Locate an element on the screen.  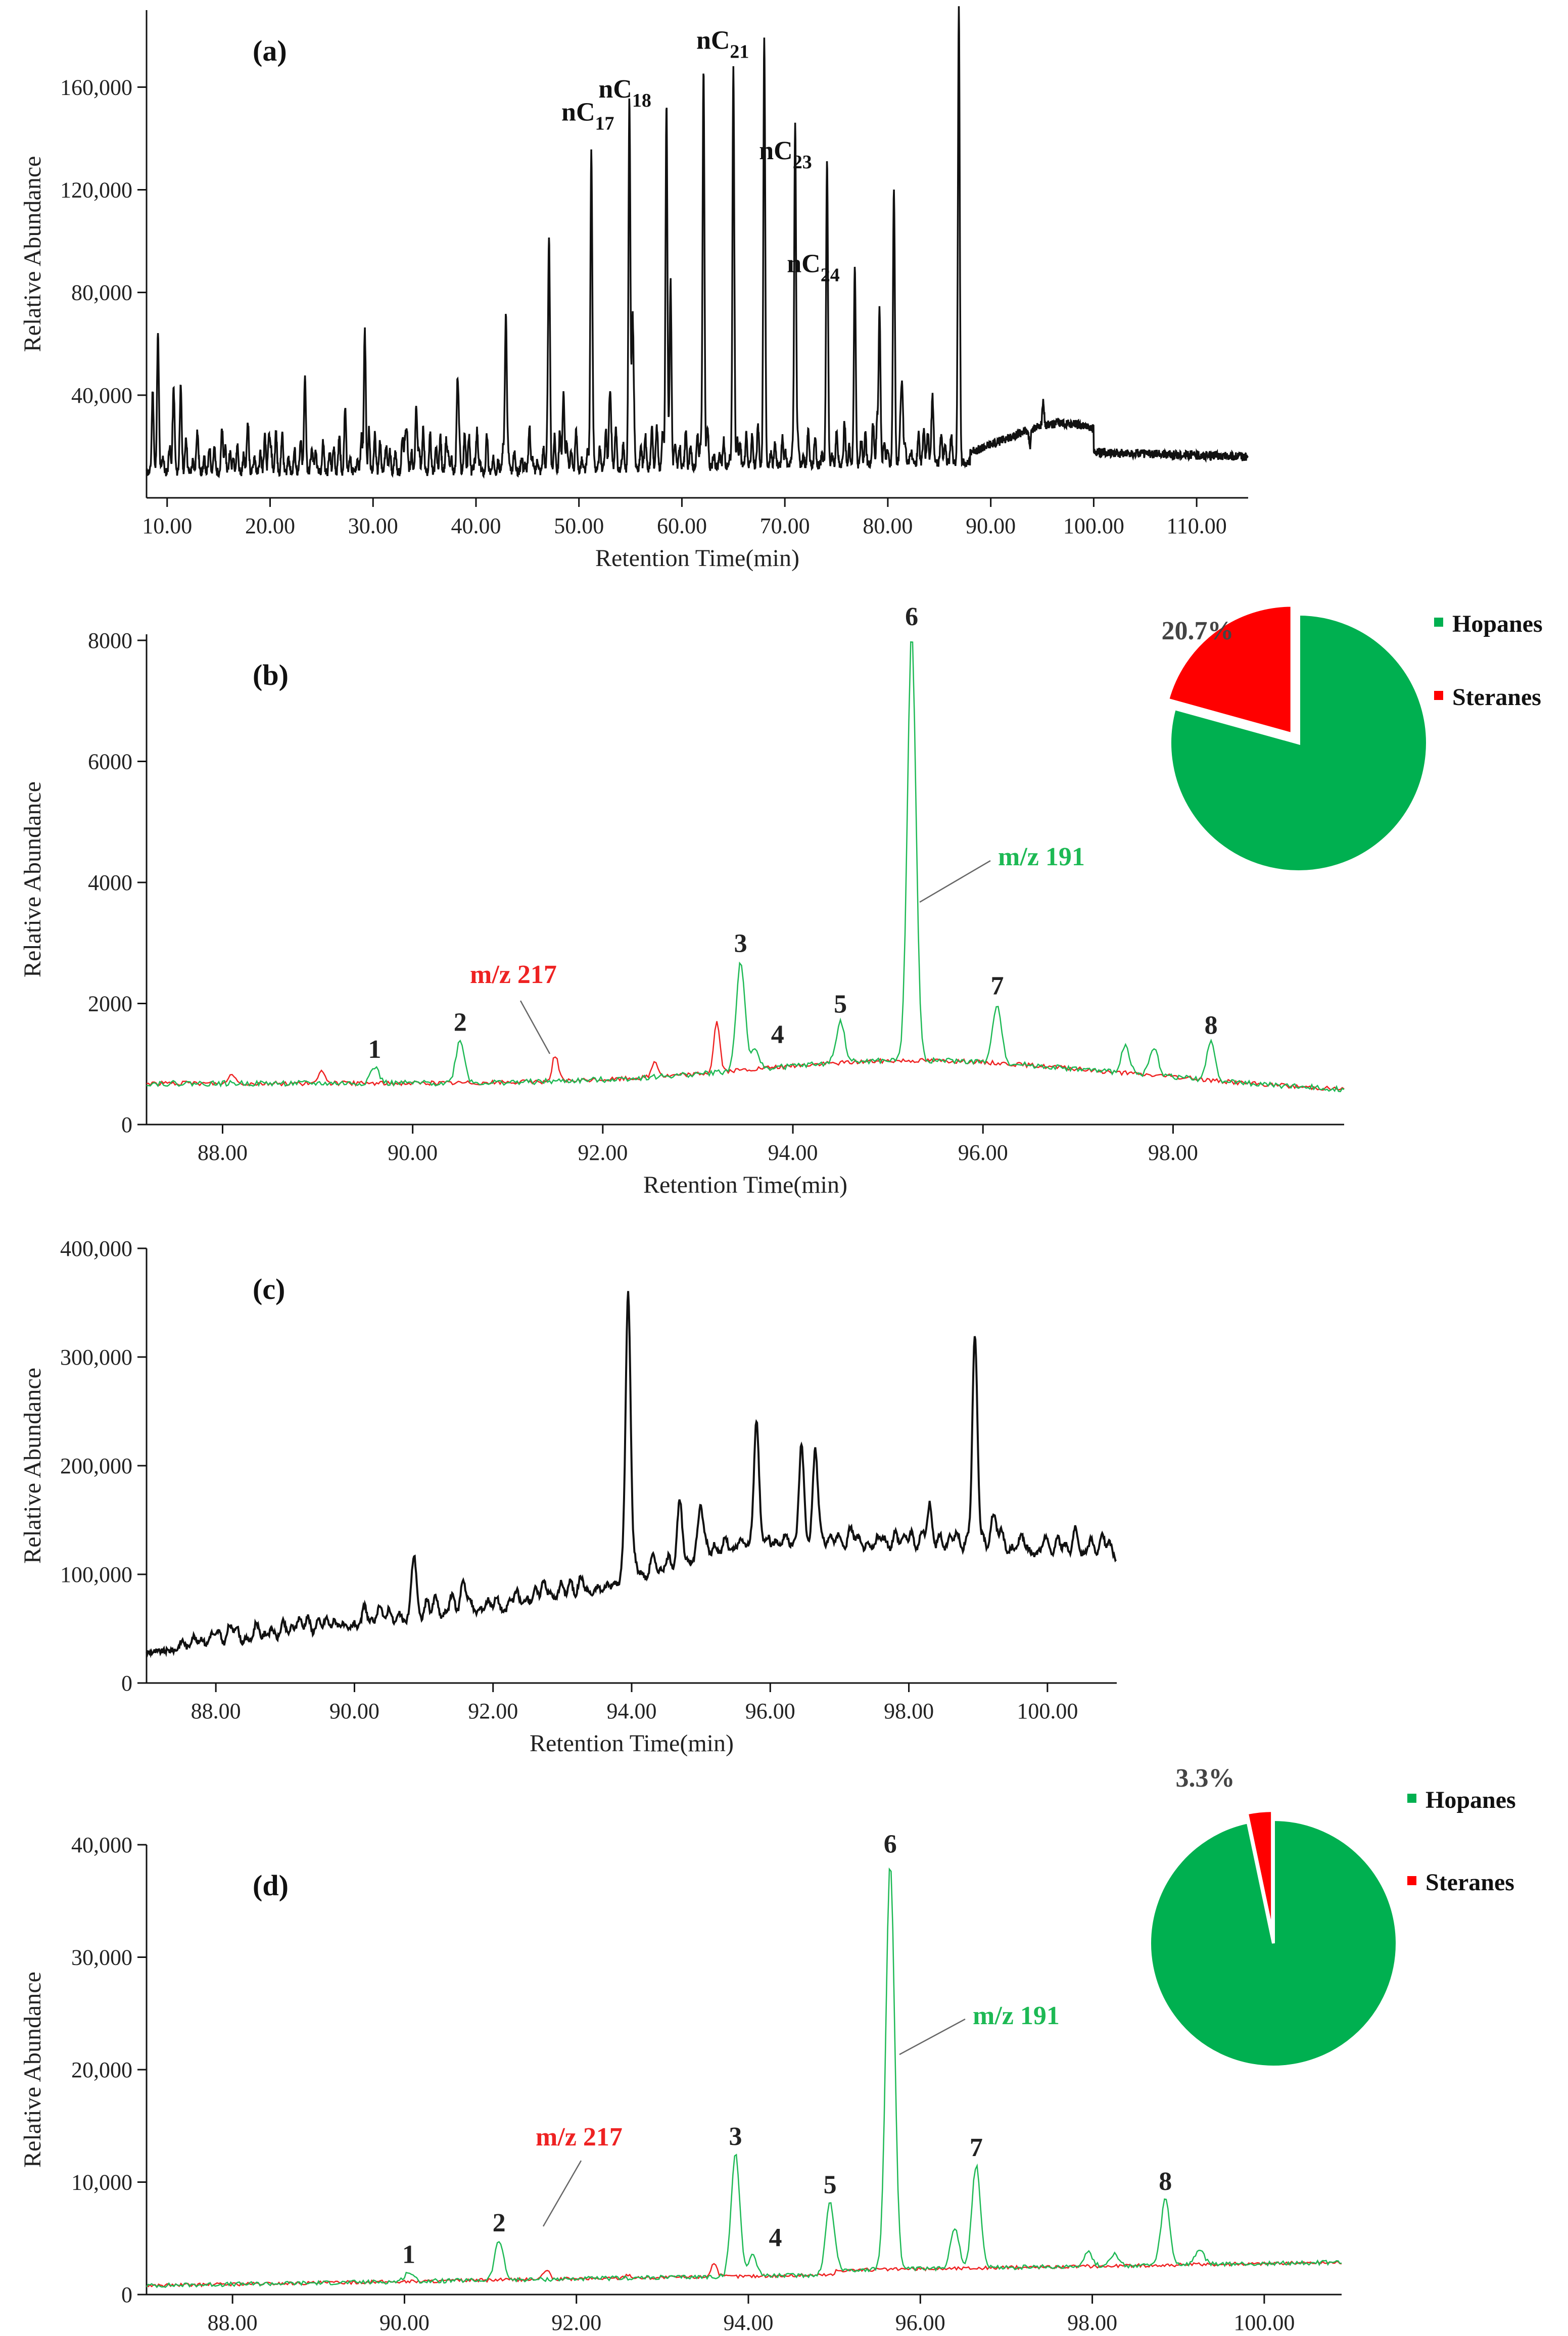
peak-number-label: 8 is located at coordinates (1165, 2181).